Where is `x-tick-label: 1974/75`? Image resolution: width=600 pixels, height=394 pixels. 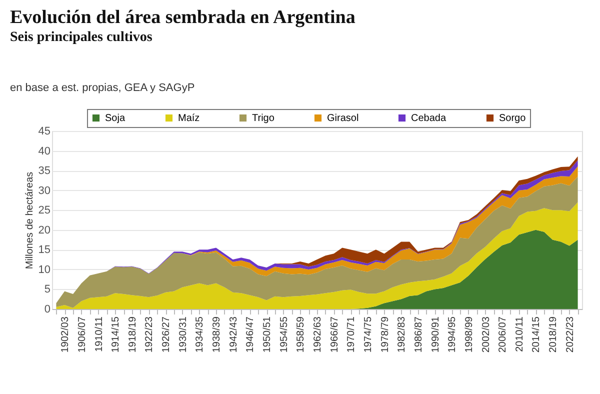 x-tick-label: 1974/75 is located at coordinates (368, 334).